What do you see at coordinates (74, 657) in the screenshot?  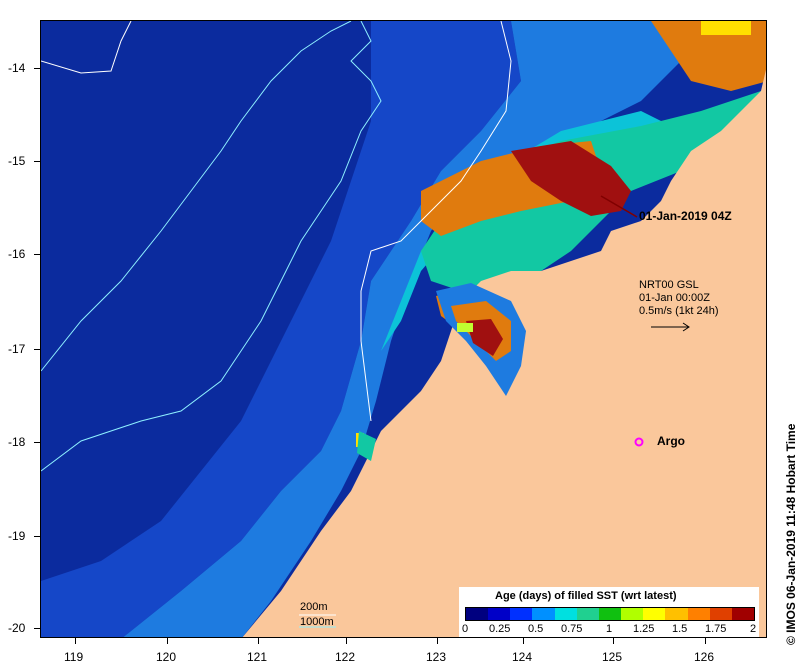 I see `lon-tick-label: 119` at bounding box center [74, 657].